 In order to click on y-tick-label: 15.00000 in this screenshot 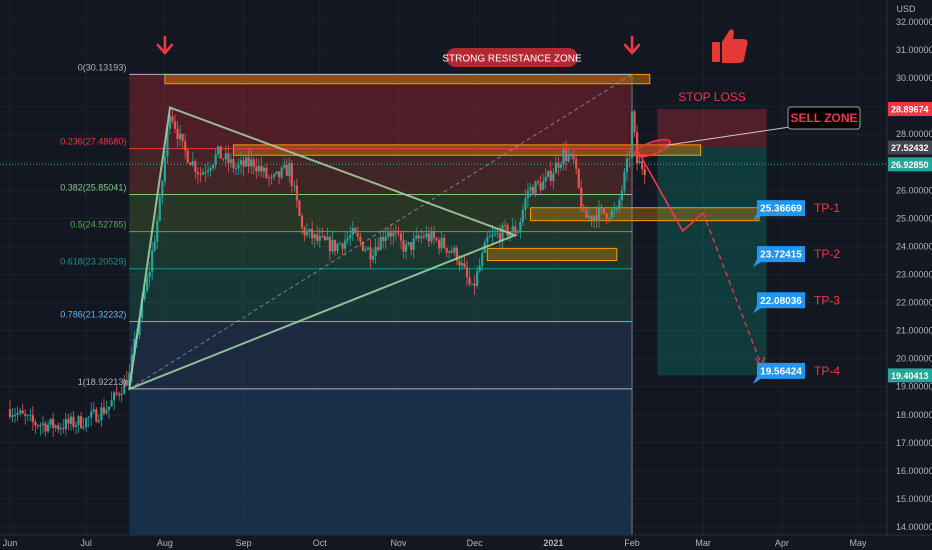, I will do `click(914, 499)`.